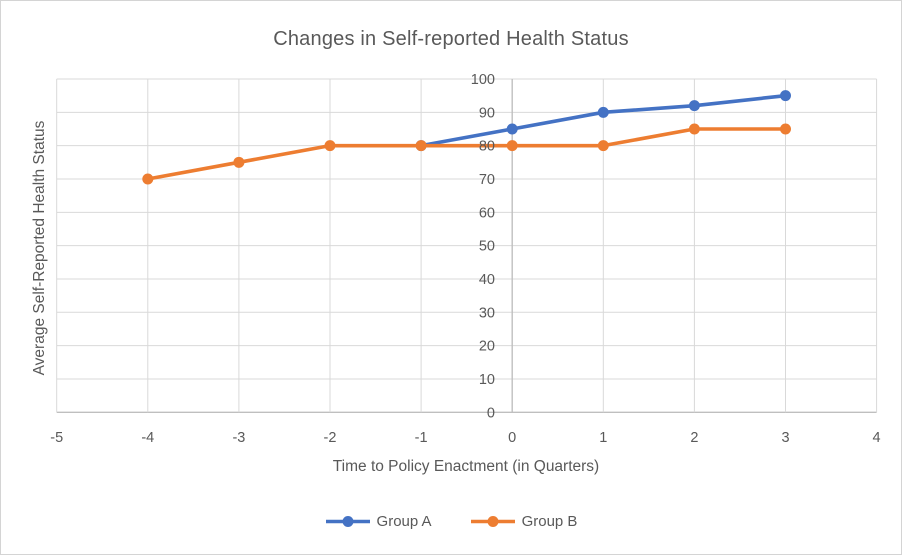 The height and width of the screenshot is (555, 902). What do you see at coordinates (487, 247) in the screenshot?
I see `y-tick-label: 50` at bounding box center [487, 247].